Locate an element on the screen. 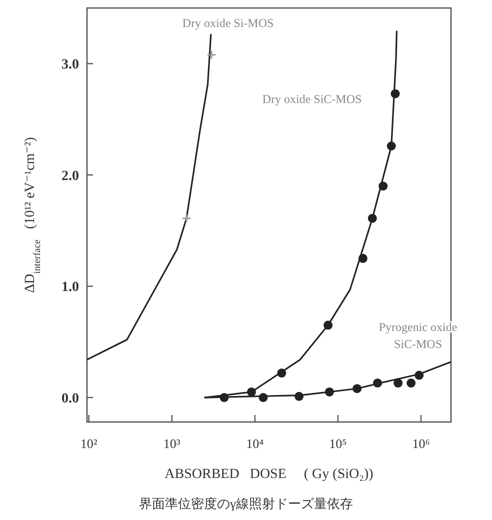  x-tick-label: 10⁴ is located at coordinates (255, 443).